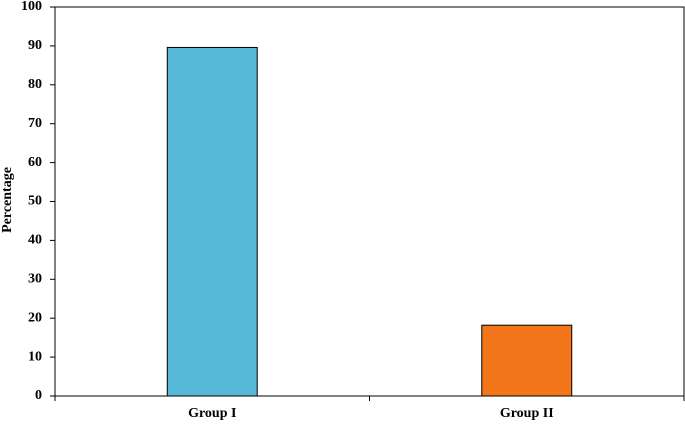 The image size is (685, 426). What do you see at coordinates (38, 395) in the screenshot?
I see `y-tick-label: 0` at bounding box center [38, 395].